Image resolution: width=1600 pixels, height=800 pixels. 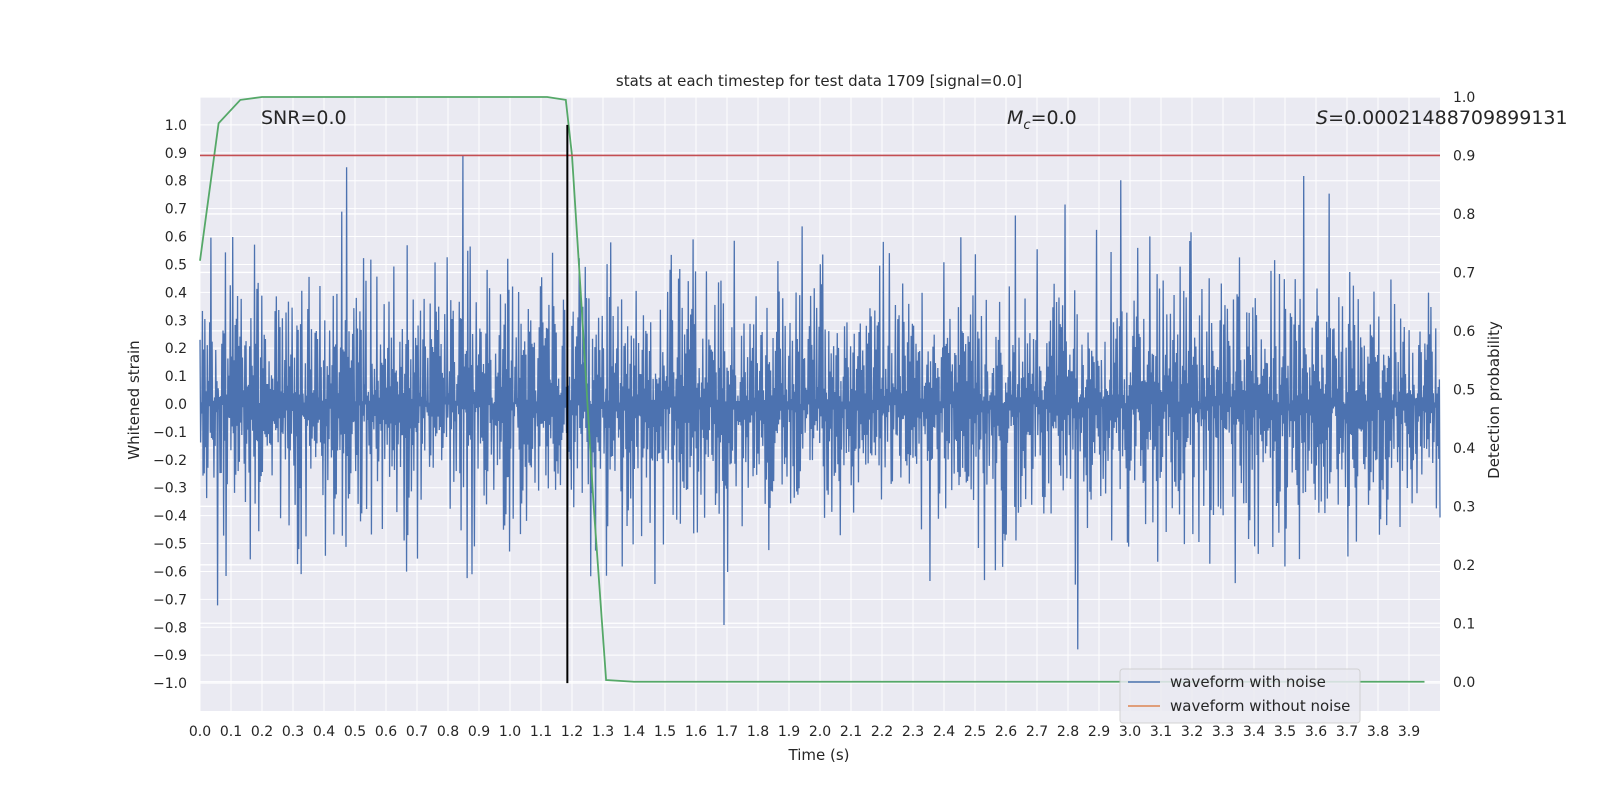 I want to click on y-right-tick-label: 0.0, so click(x=1464, y=683).